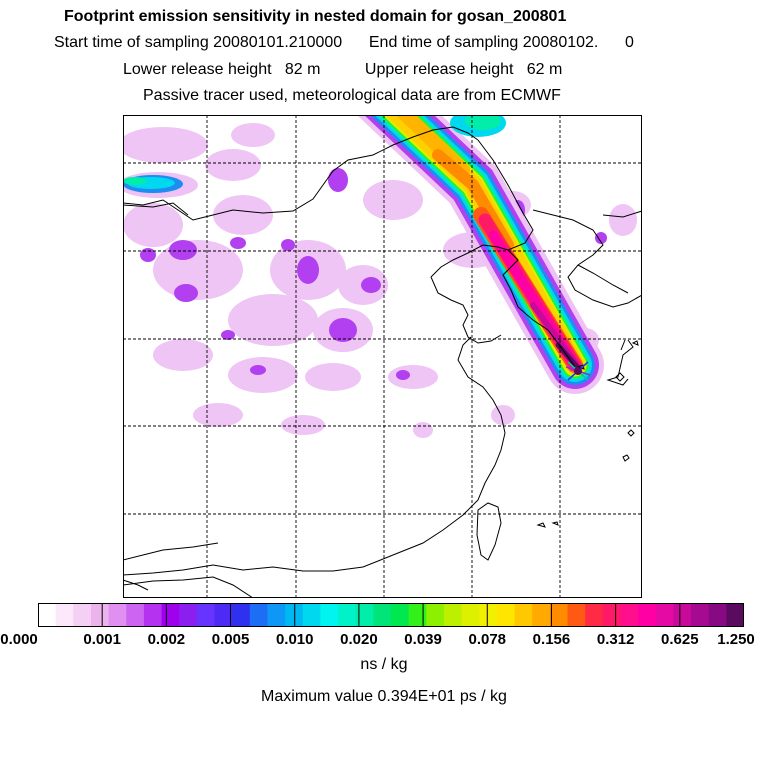 This screenshot has width=768, height=768. I want to click on colorbar-tick-label: 0.000, so click(19, 639).